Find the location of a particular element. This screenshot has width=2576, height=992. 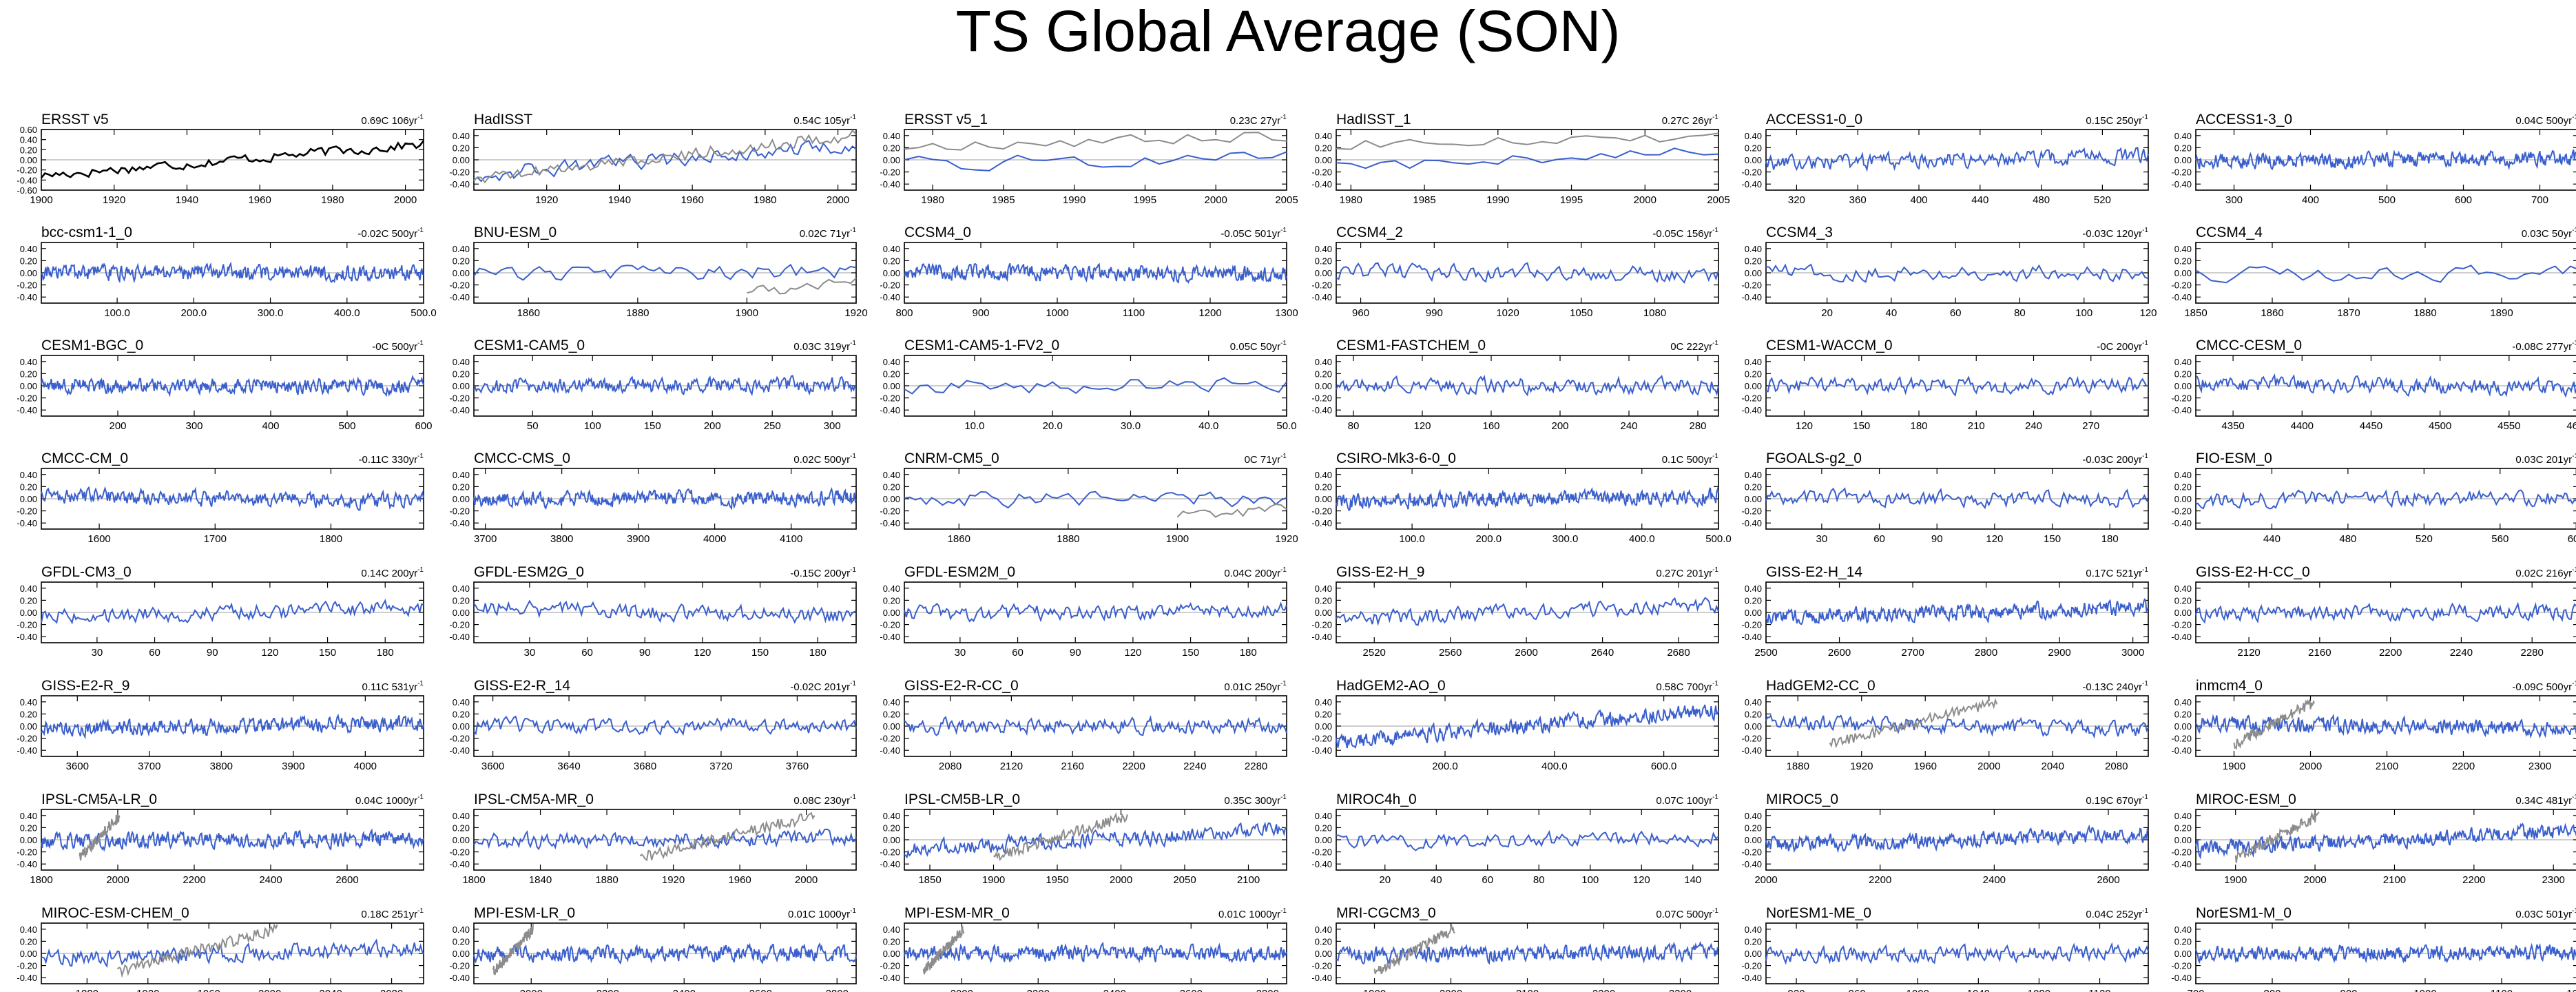

x-tick-label: 400.0 is located at coordinates (1642, 539).